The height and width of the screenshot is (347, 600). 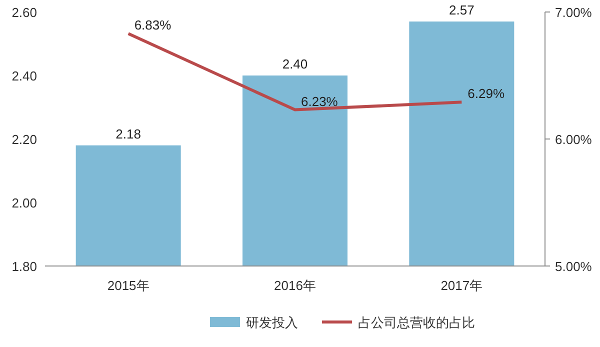 I want to click on x-tick-label: 2016年, so click(x=295, y=285).